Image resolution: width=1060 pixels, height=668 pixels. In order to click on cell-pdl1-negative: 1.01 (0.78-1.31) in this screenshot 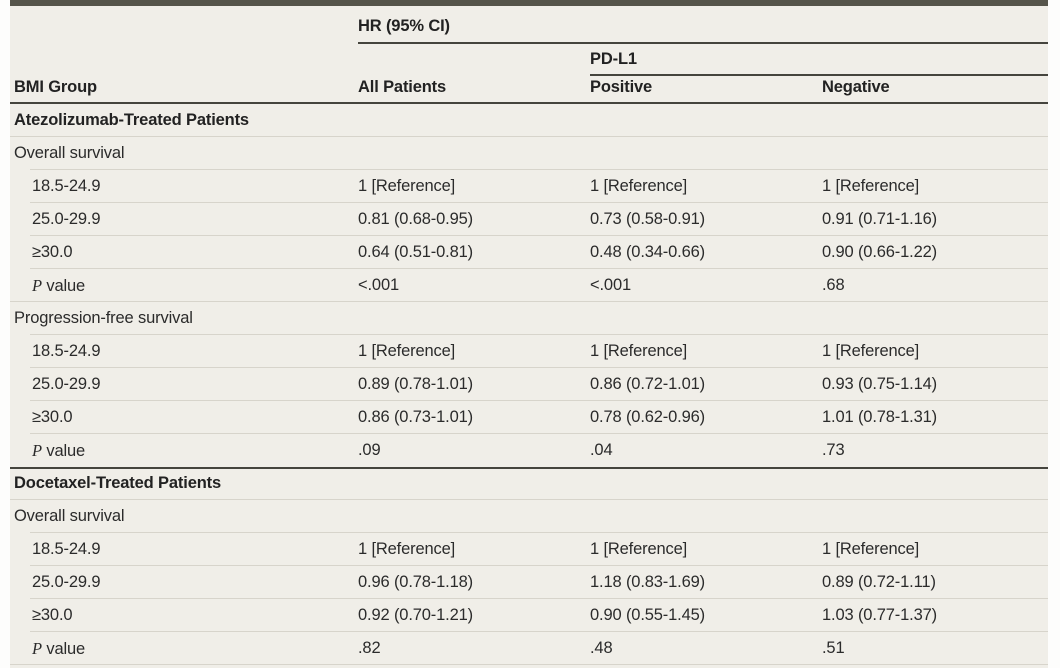, I will do `click(880, 417)`.